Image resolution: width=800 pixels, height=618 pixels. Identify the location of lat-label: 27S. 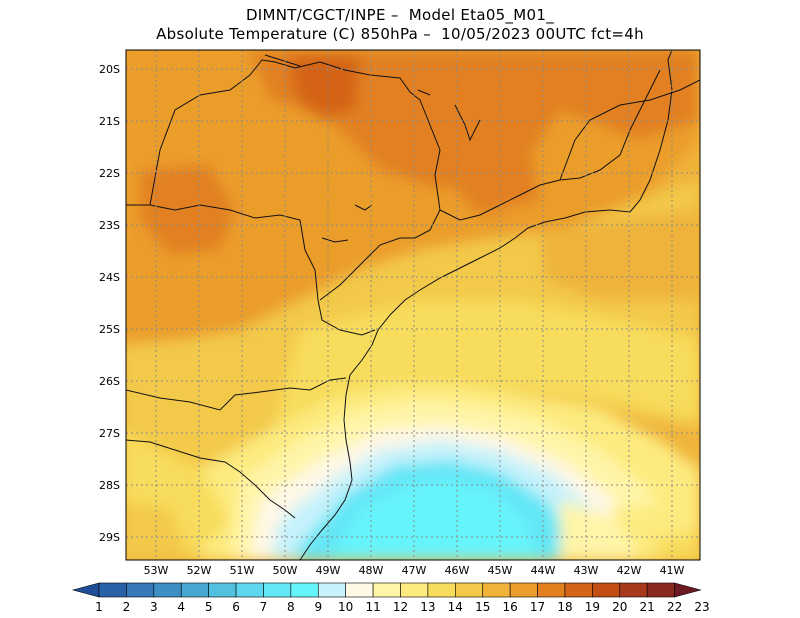
(109, 433).